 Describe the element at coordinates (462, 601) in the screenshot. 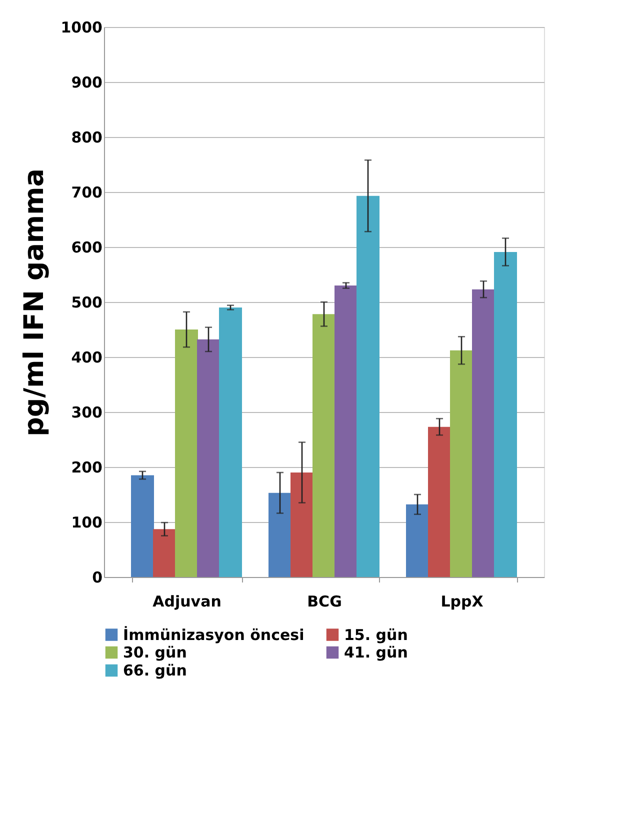

I see `x-tick-label: LppX` at that location.